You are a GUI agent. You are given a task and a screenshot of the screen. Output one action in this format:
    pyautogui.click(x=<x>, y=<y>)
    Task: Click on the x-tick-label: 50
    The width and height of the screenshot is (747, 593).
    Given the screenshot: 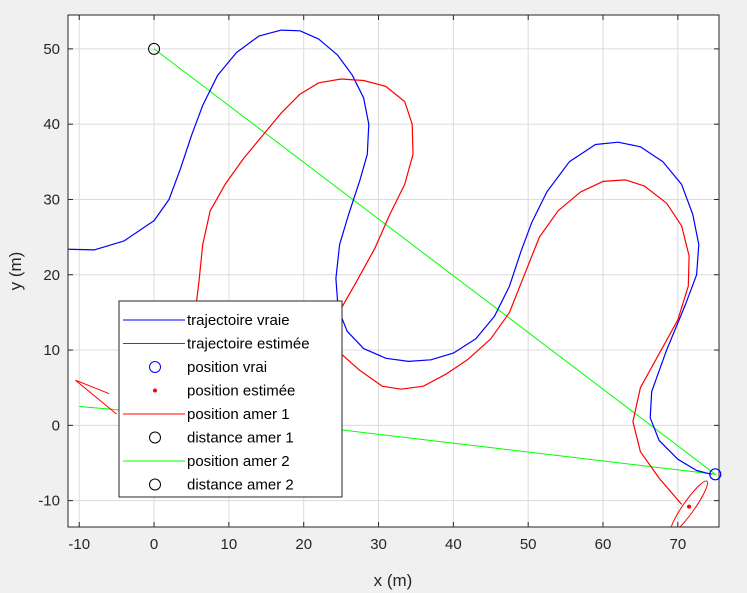 What is the action you would take?
    pyautogui.click(x=528, y=544)
    